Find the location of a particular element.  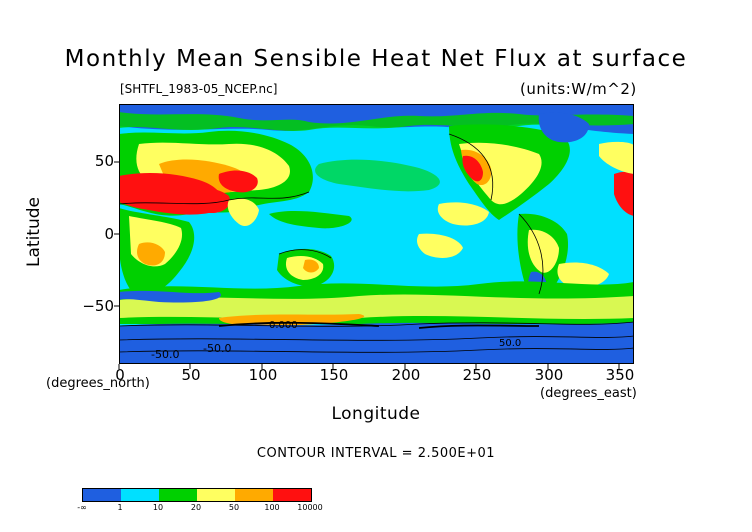

y-unit-label: (degrees_north) is located at coordinates (98, 383).